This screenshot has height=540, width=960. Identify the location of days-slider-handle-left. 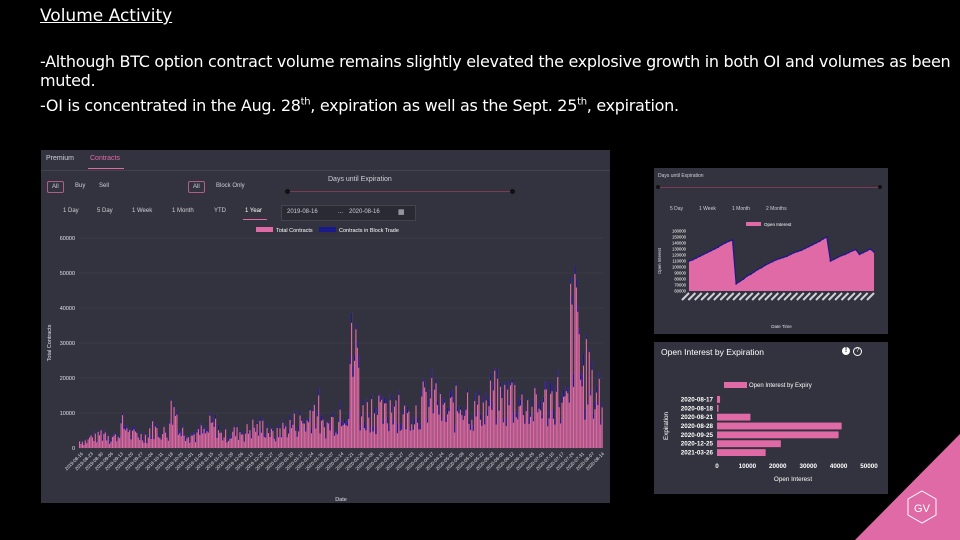
(287, 191).